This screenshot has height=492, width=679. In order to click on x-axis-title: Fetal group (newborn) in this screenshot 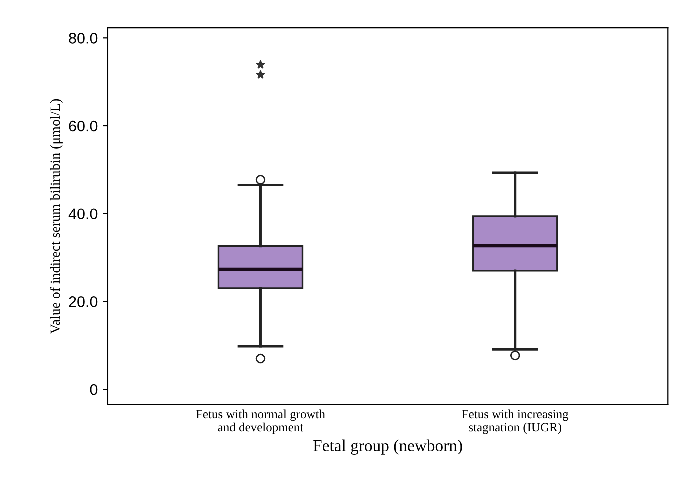, I will do `click(388, 447)`.